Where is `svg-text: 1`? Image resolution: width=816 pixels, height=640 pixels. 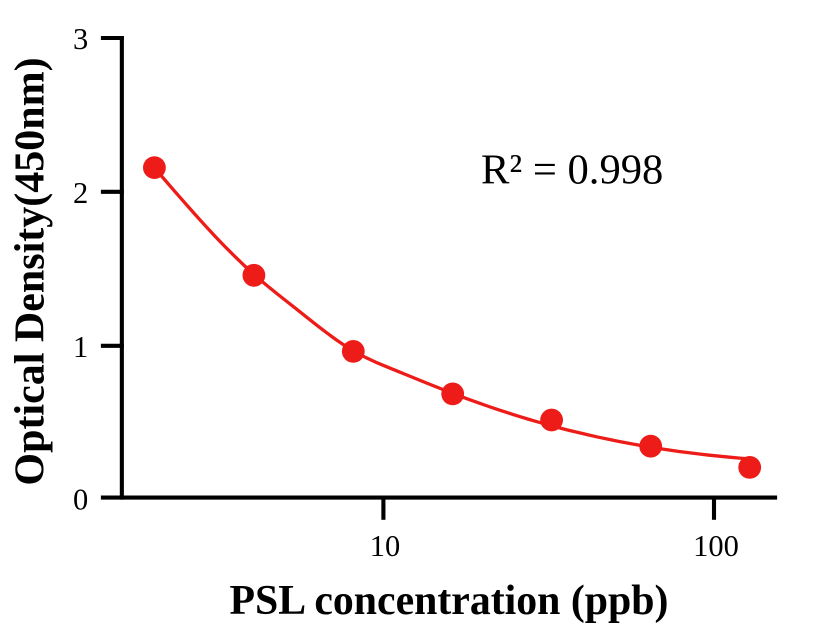 svg-text: 1 is located at coordinates (80, 347).